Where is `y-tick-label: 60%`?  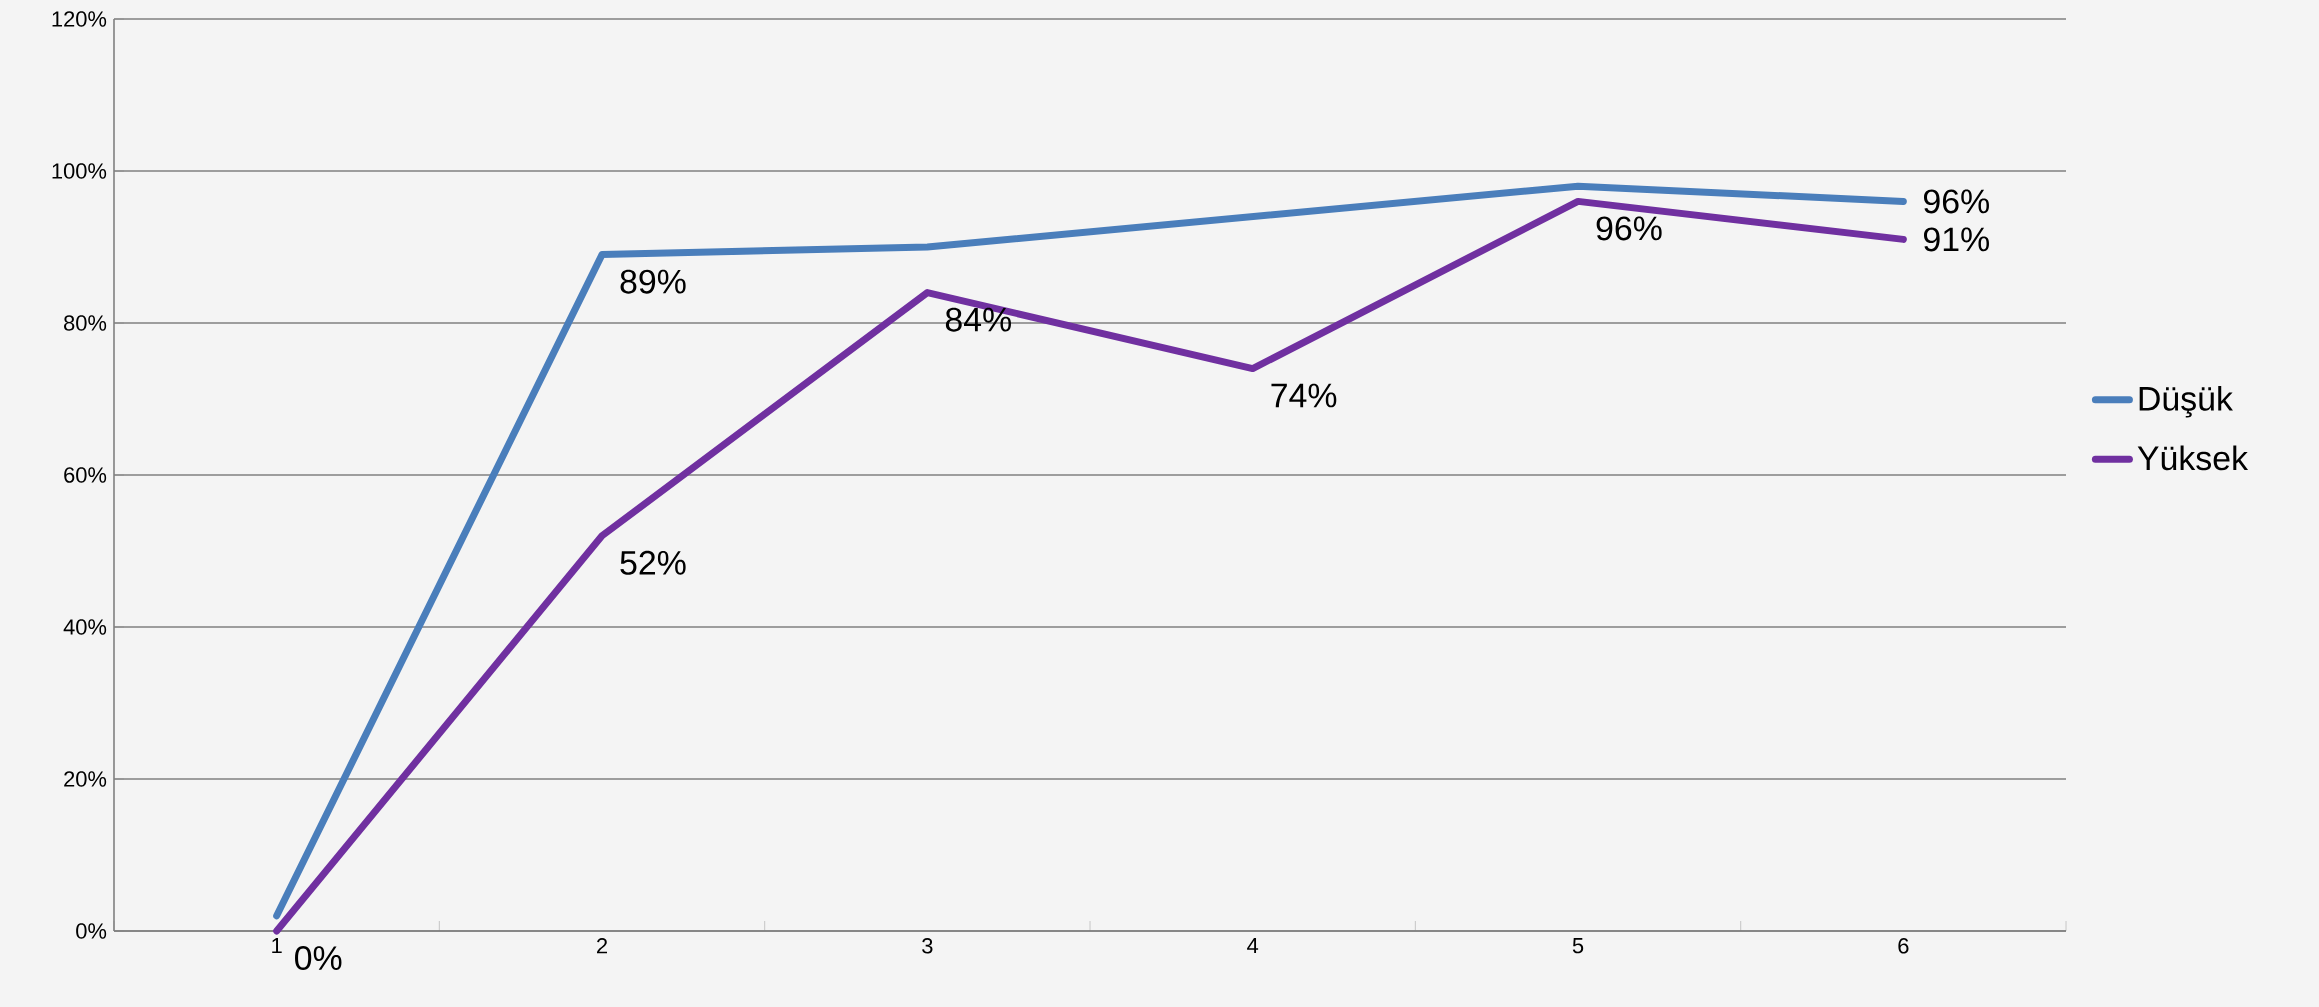 y-tick-label: 60% is located at coordinates (85, 475).